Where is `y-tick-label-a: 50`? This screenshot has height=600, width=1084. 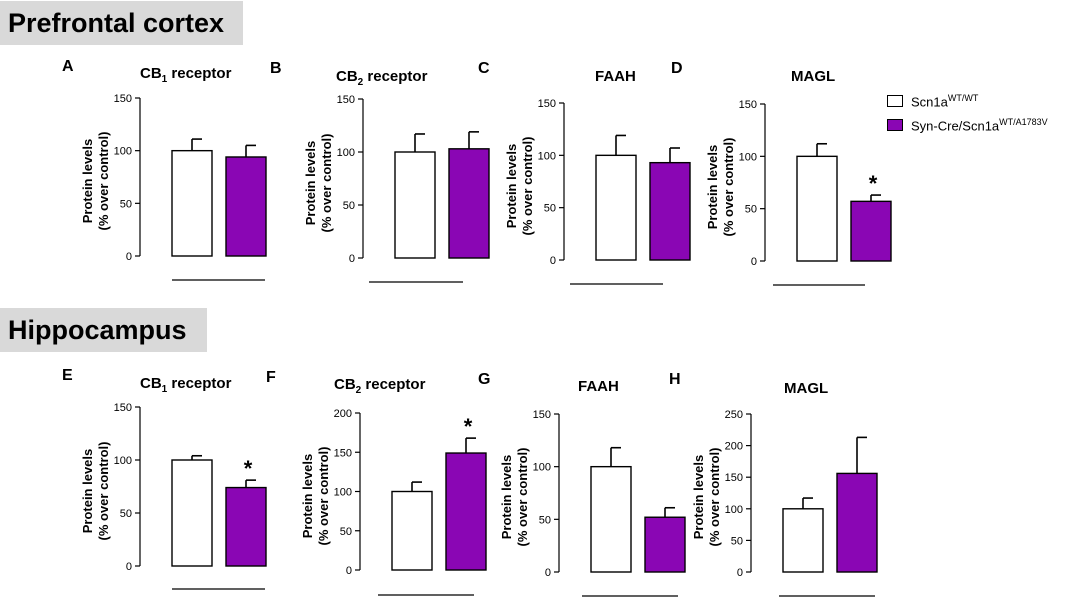 y-tick-label-a: 50 is located at coordinates (126, 204).